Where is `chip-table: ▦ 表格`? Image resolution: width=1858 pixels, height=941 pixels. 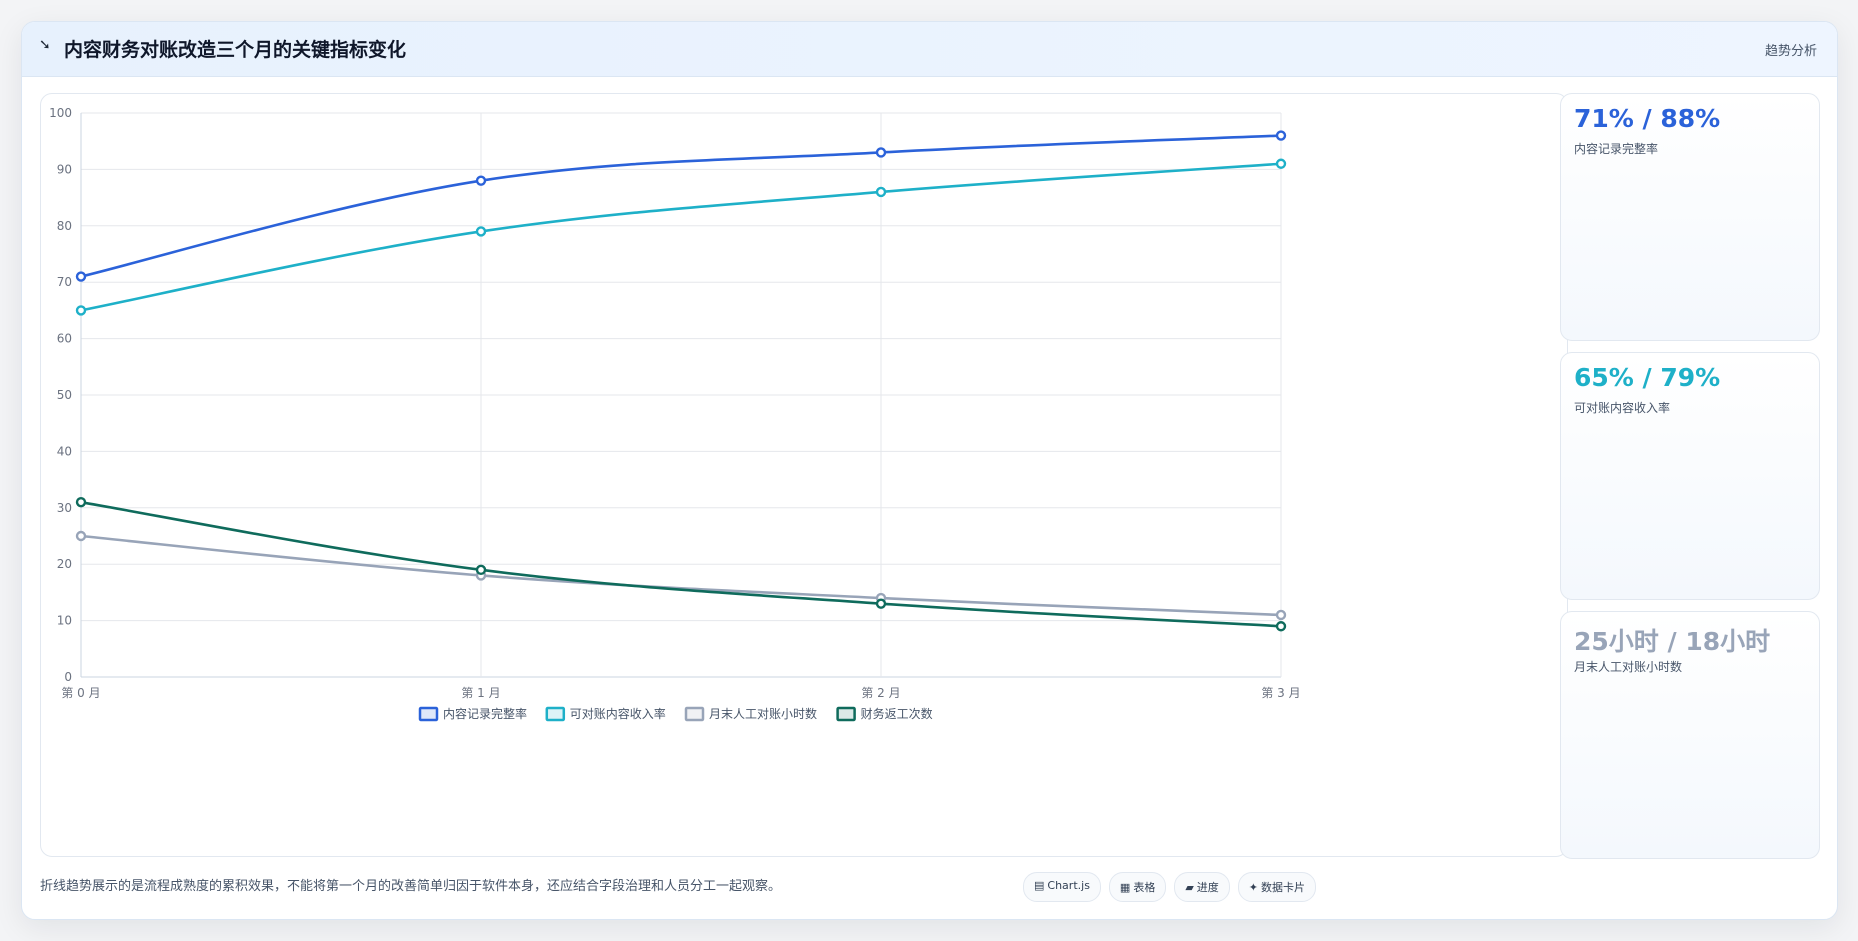
chip-table: ▦ 表格 is located at coordinates (1137, 887).